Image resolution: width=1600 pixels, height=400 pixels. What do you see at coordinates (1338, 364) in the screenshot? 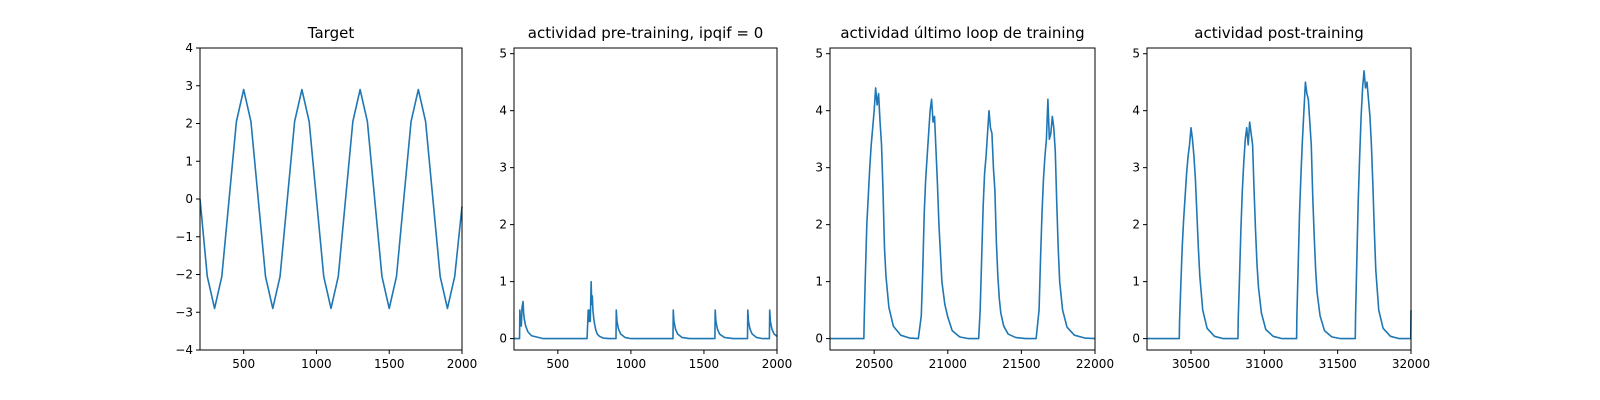
I see `x-tick-label: 31500` at bounding box center [1338, 364].